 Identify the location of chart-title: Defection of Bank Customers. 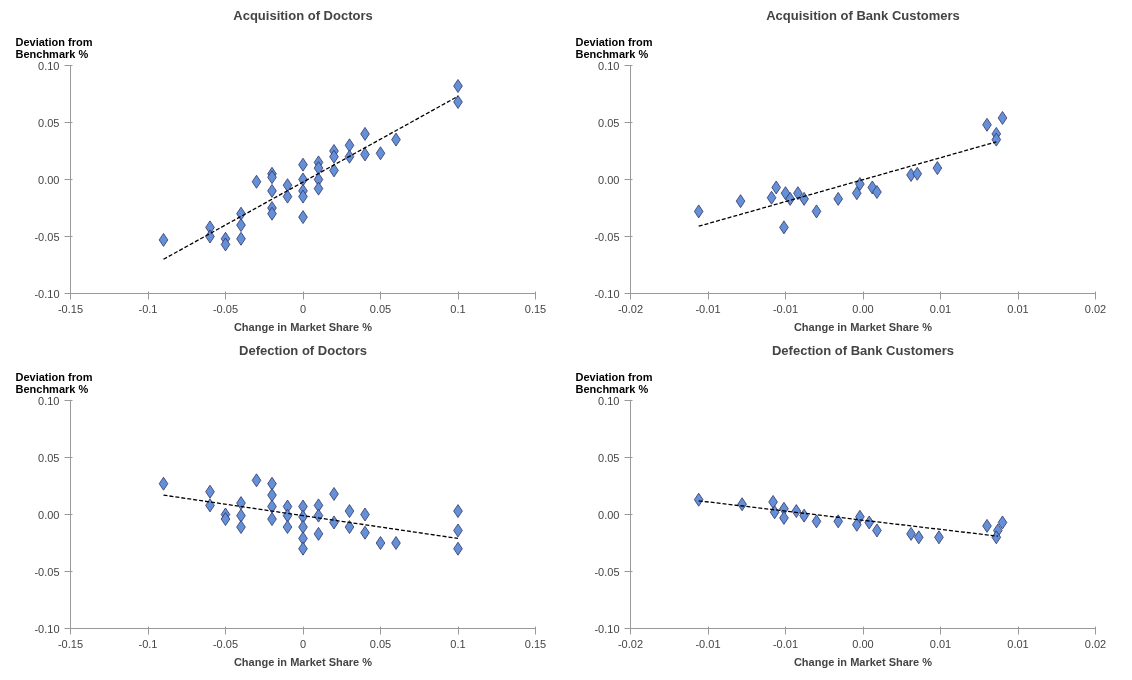
(863, 350).